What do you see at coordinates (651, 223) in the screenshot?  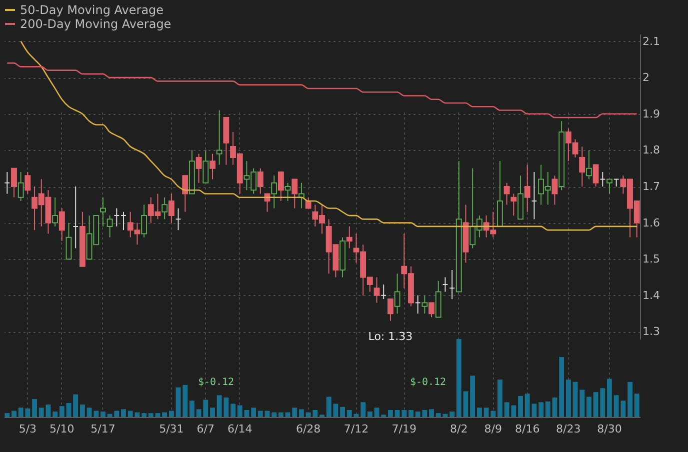 I see `y-tick-label: 1.6` at bounding box center [651, 223].